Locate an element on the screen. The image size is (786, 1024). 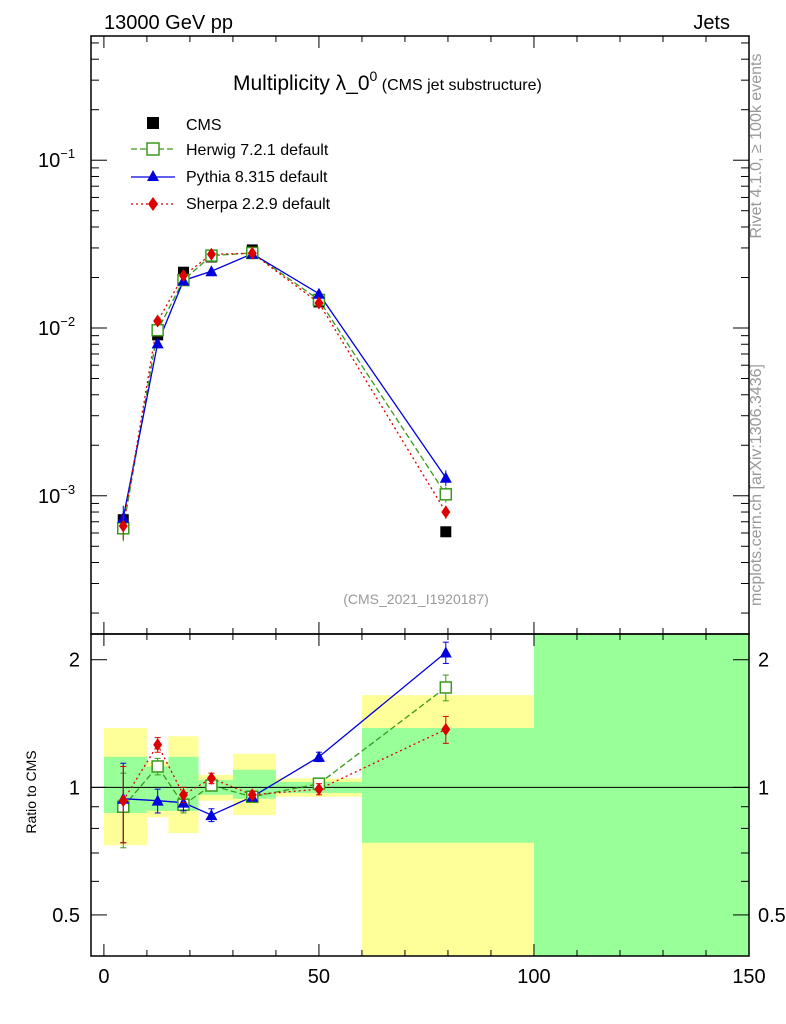
ratio-tick-label-left-2: 2 is located at coordinates (74, 661).